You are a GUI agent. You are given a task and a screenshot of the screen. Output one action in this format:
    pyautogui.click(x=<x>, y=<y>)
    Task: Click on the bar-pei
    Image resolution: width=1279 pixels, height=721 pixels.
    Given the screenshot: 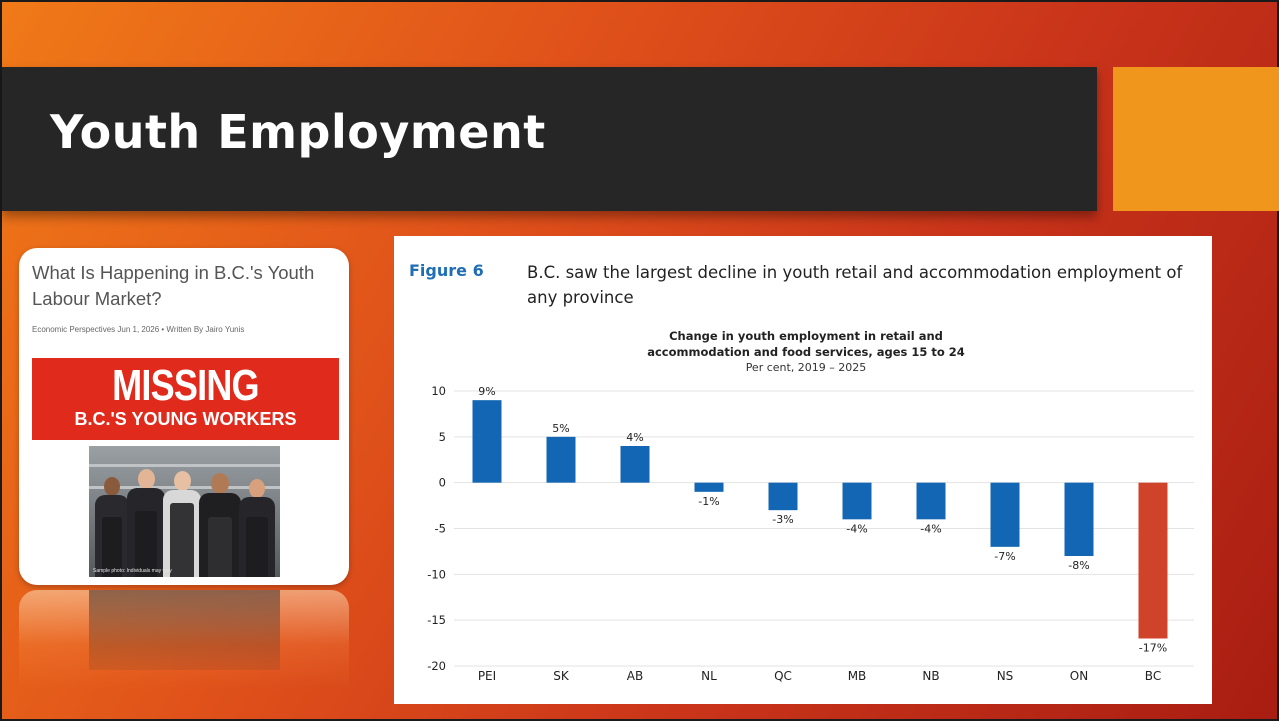 What is the action you would take?
    pyautogui.click(x=487, y=441)
    